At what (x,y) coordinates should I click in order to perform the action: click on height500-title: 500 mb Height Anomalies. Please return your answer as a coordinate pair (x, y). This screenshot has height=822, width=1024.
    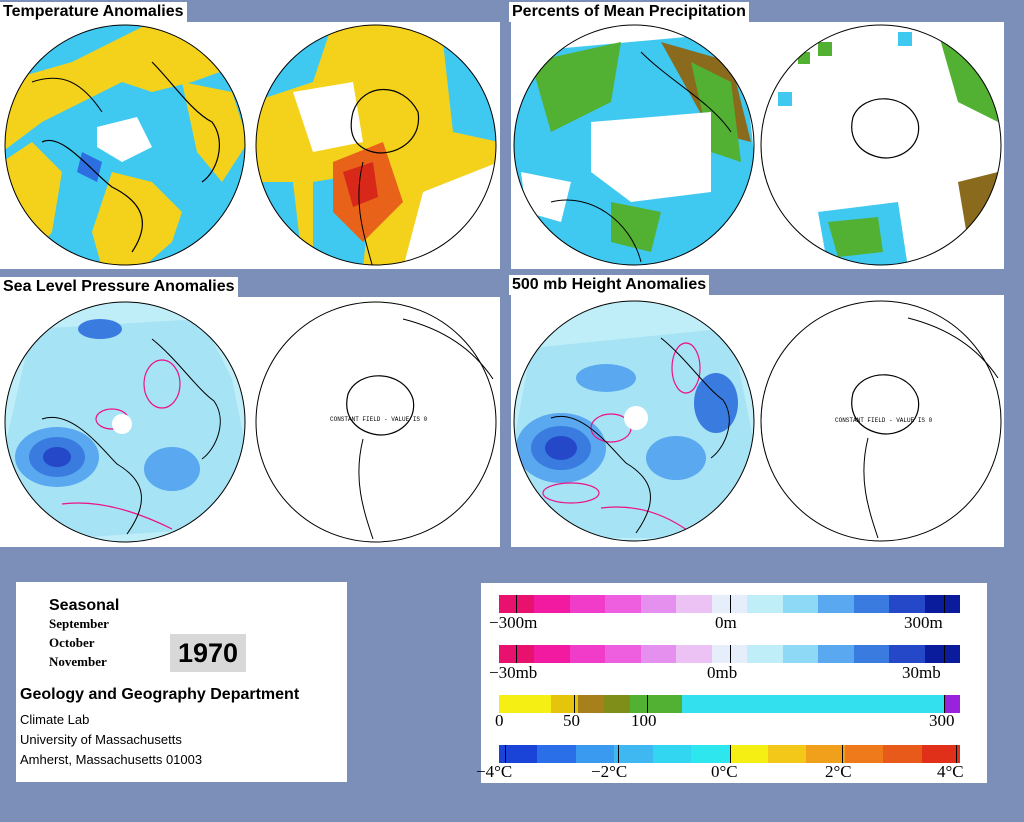
    Looking at the image, I should click on (609, 285).